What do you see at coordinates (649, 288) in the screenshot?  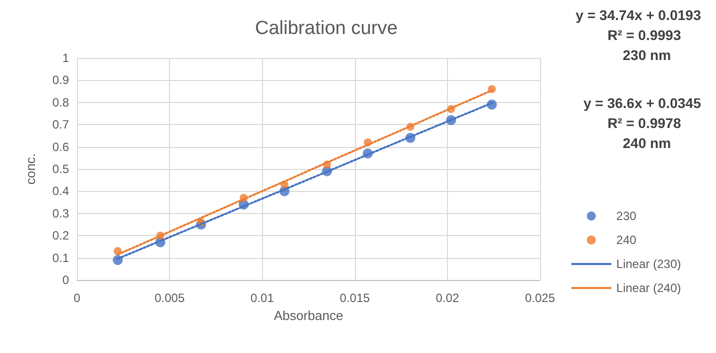 I see `legend-label: Linear (240)` at bounding box center [649, 288].